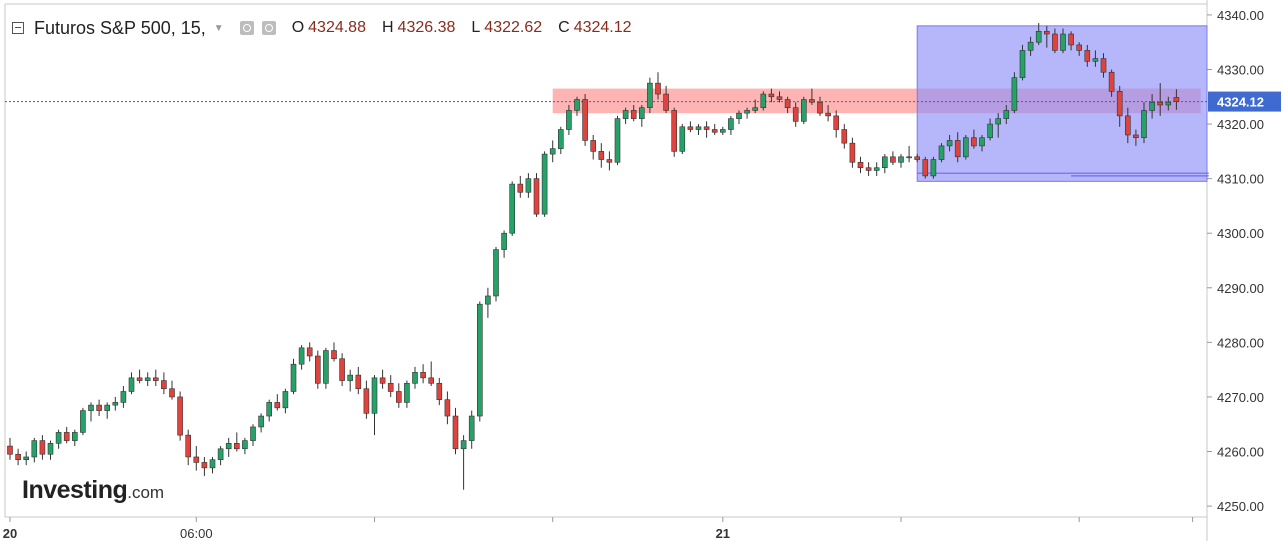  What do you see at coordinates (268, 28) in the screenshot?
I see `gear-icon` at bounding box center [268, 28].